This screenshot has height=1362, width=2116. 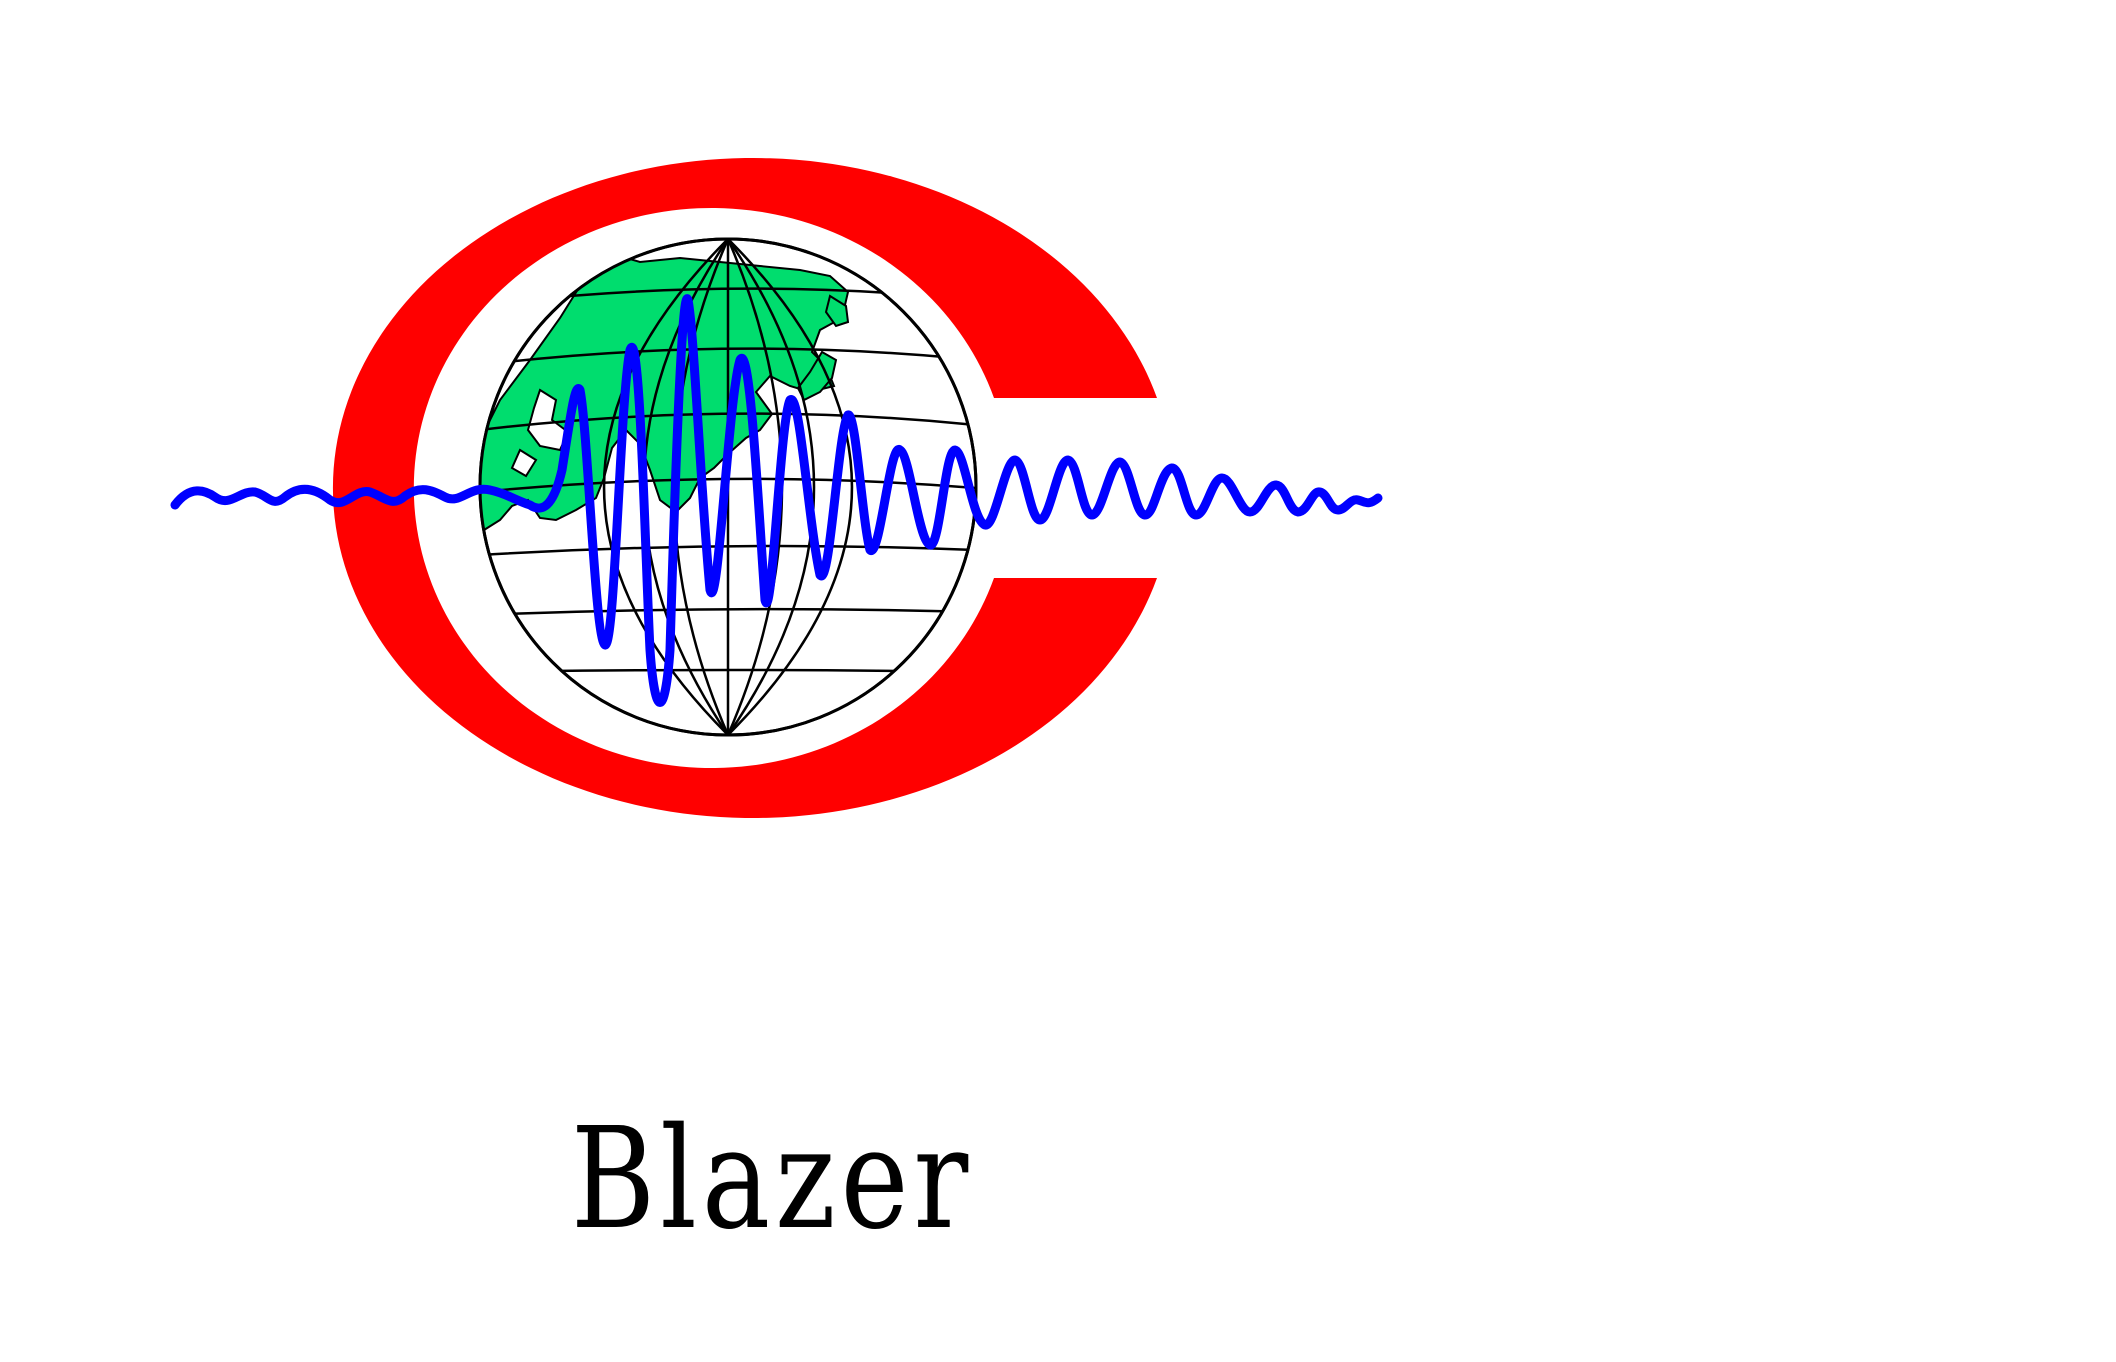 I want to click on island-icon, so click(x=817, y=376).